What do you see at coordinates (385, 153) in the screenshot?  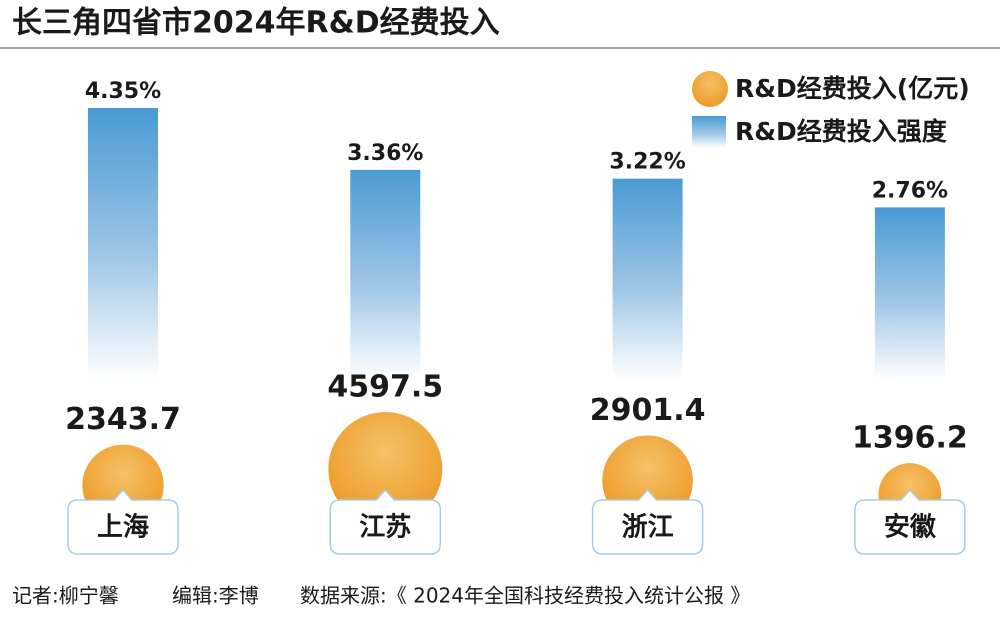 I see `bar-value-label: 3.36%` at bounding box center [385, 153].